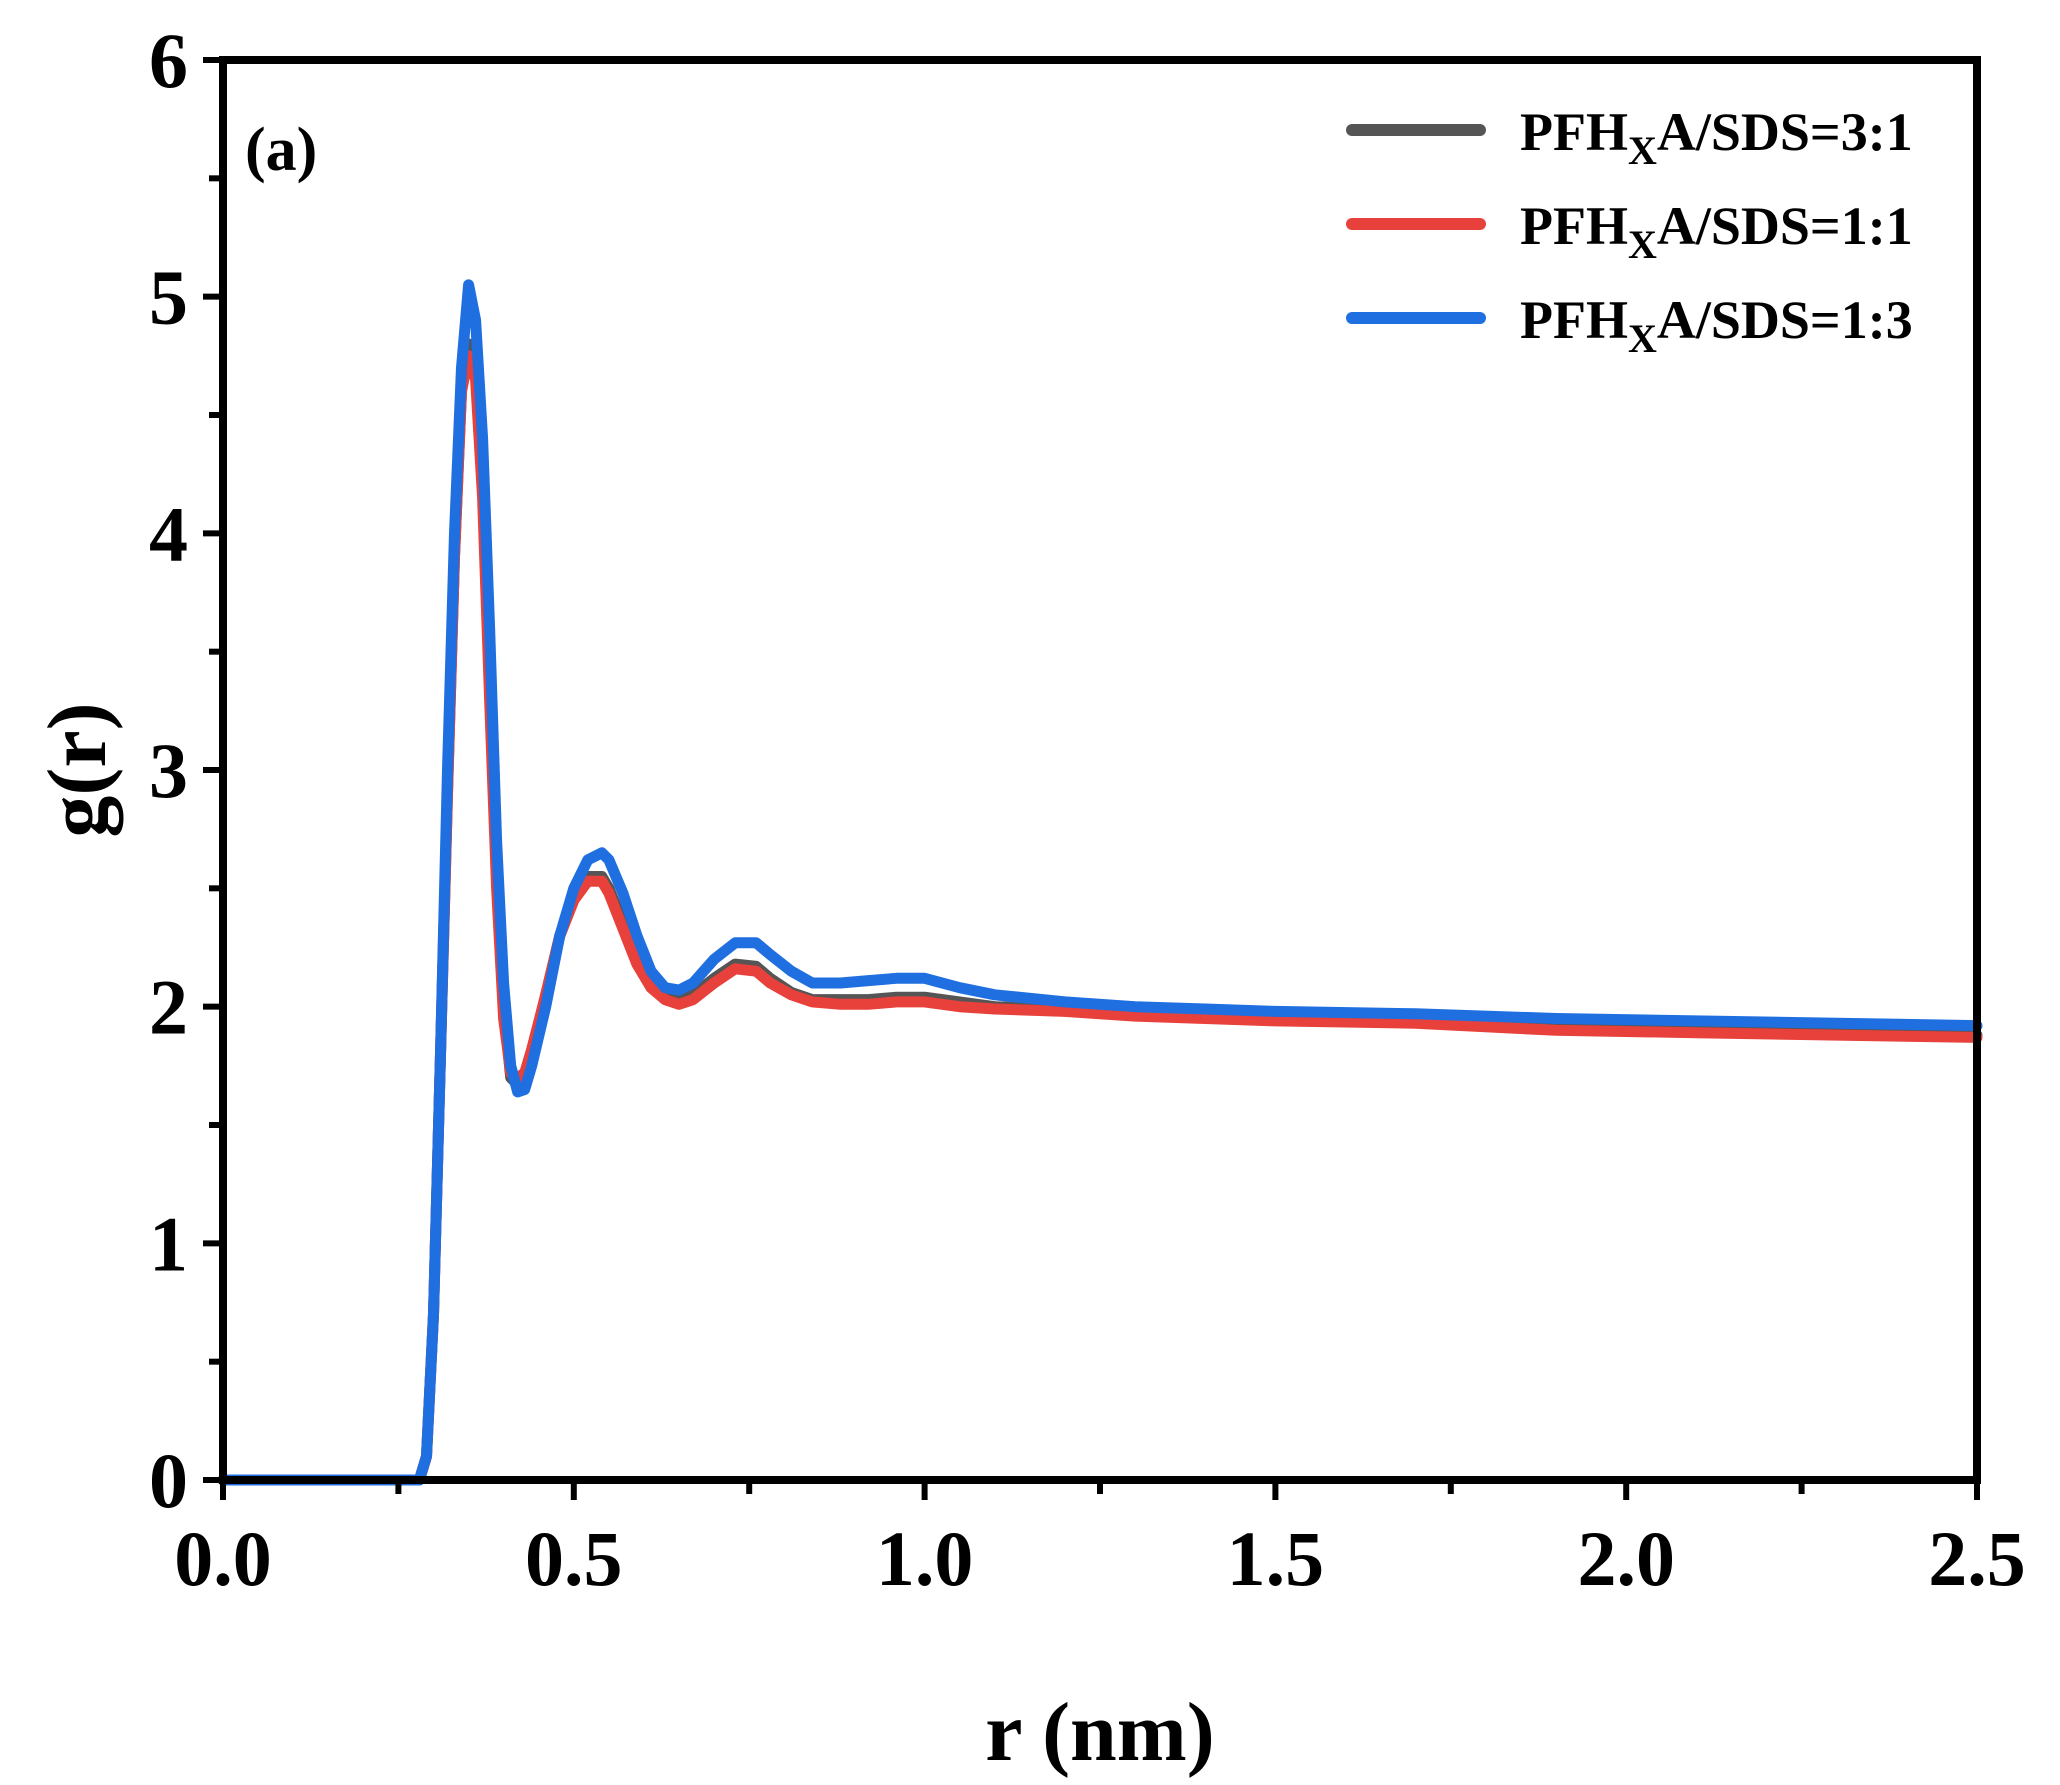 The width and height of the screenshot is (2060, 1785). What do you see at coordinates (1785, 226) in the screenshot?
I see `legend-label-rest: A/SDS=1:1` at bounding box center [1785, 226].